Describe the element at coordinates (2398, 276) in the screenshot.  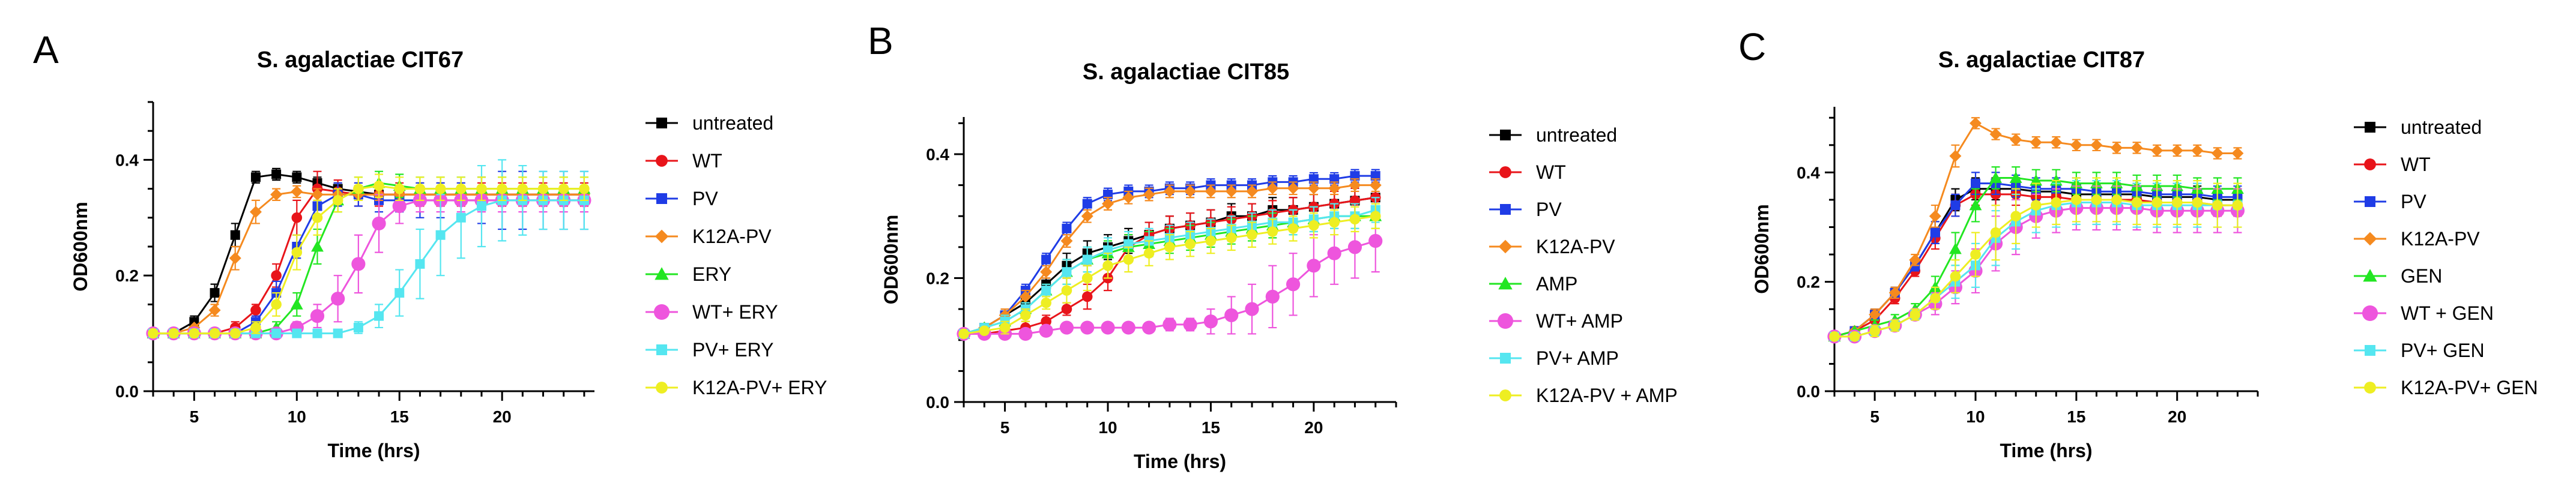
I see `legend-item: GEN` at that location.